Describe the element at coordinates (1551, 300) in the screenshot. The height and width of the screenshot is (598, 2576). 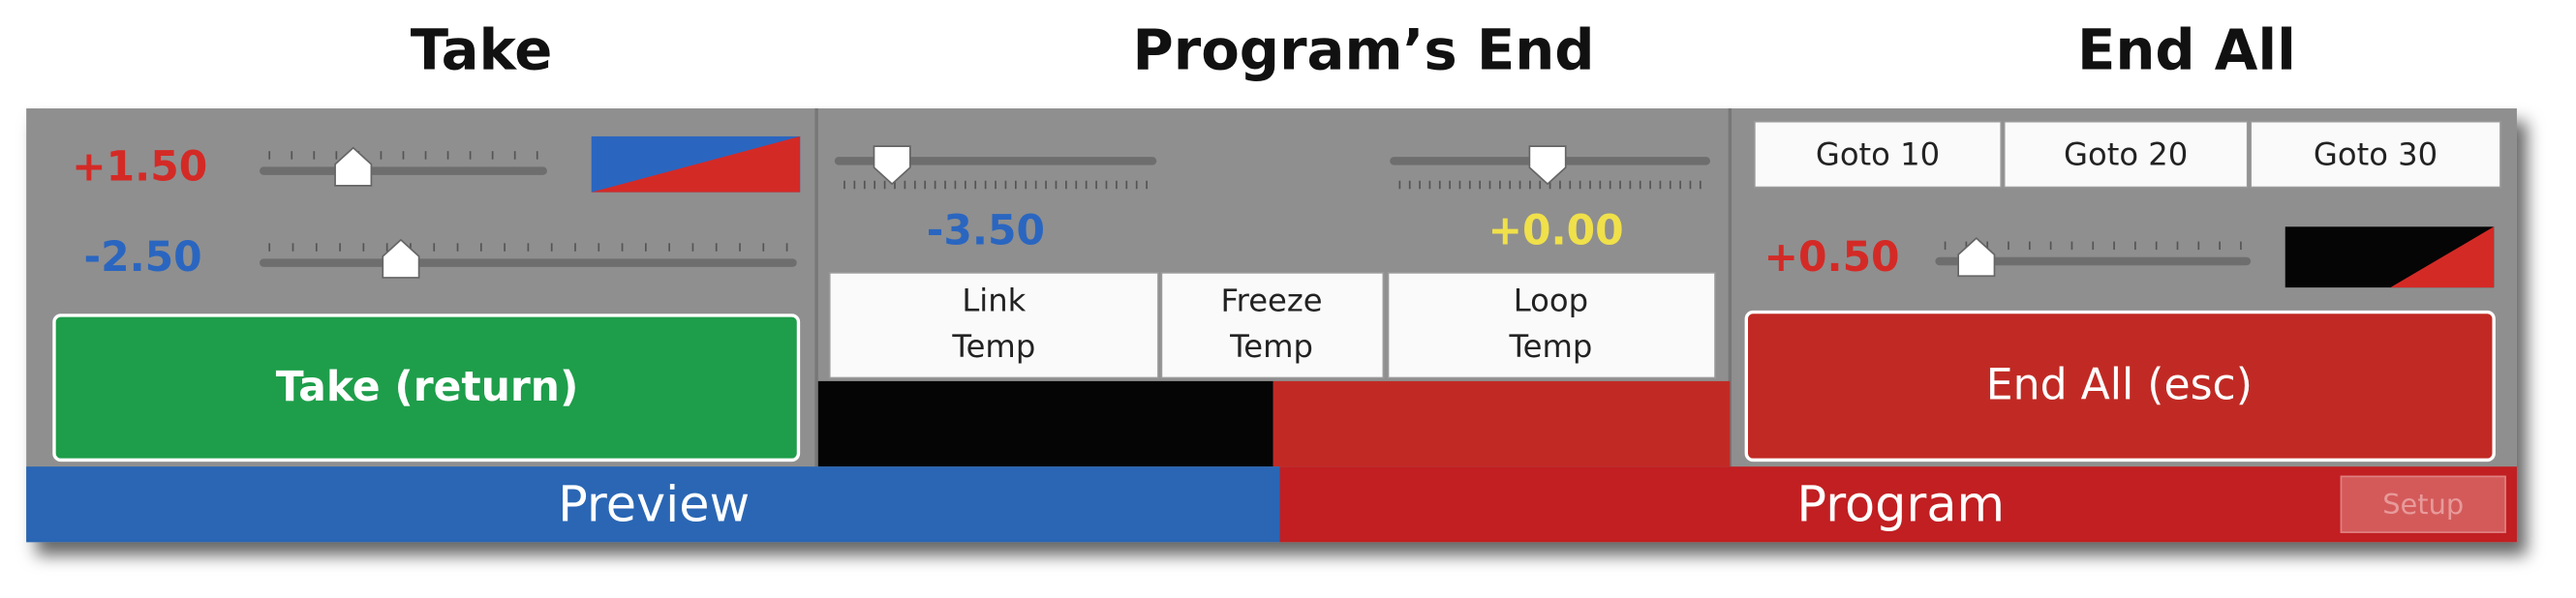
I see `button-label: Loop` at that location.